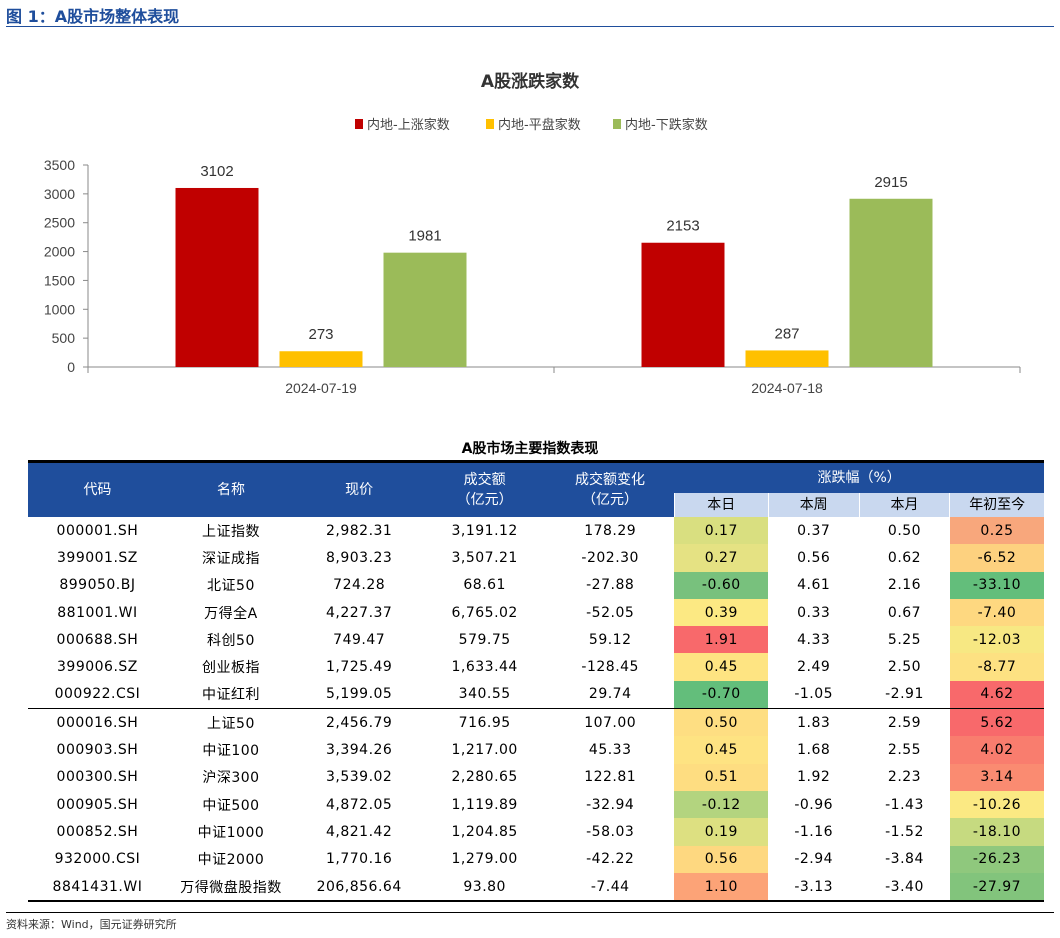 Image resolution: width=1060 pixels, height=938 pixels. What do you see at coordinates (904, 639) in the screenshot?
I see `cell-month: 5.25` at bounding box center [904, 639].